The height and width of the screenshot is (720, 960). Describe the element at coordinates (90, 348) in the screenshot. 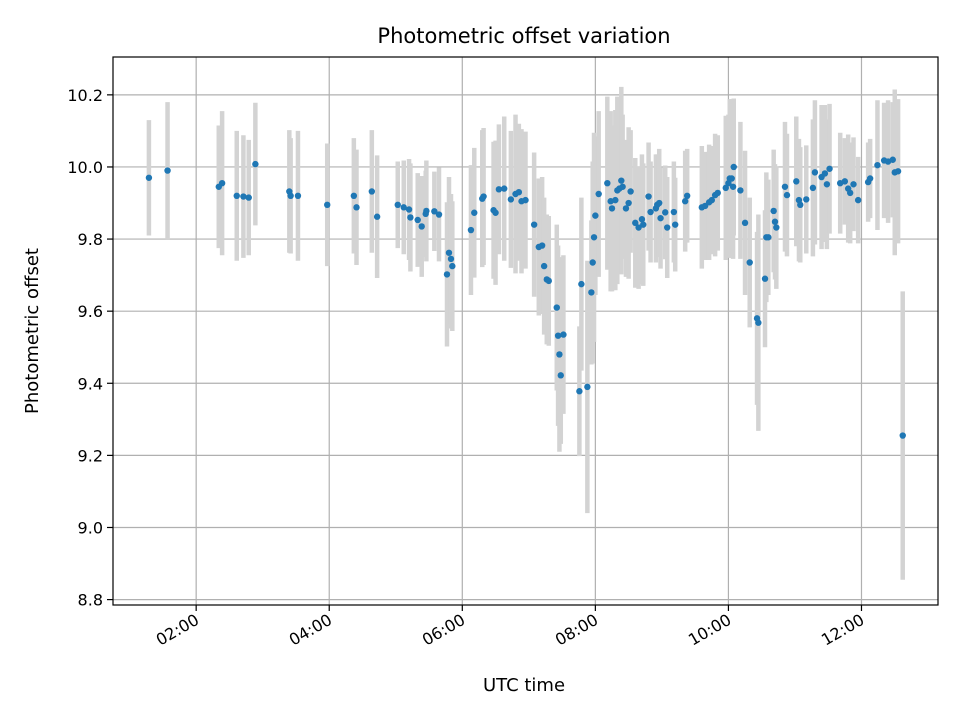

I see `y-axis-ticks: 8.8 9.0 9.2 9.4 9.6 9.8 10.0 10.2` at that location.